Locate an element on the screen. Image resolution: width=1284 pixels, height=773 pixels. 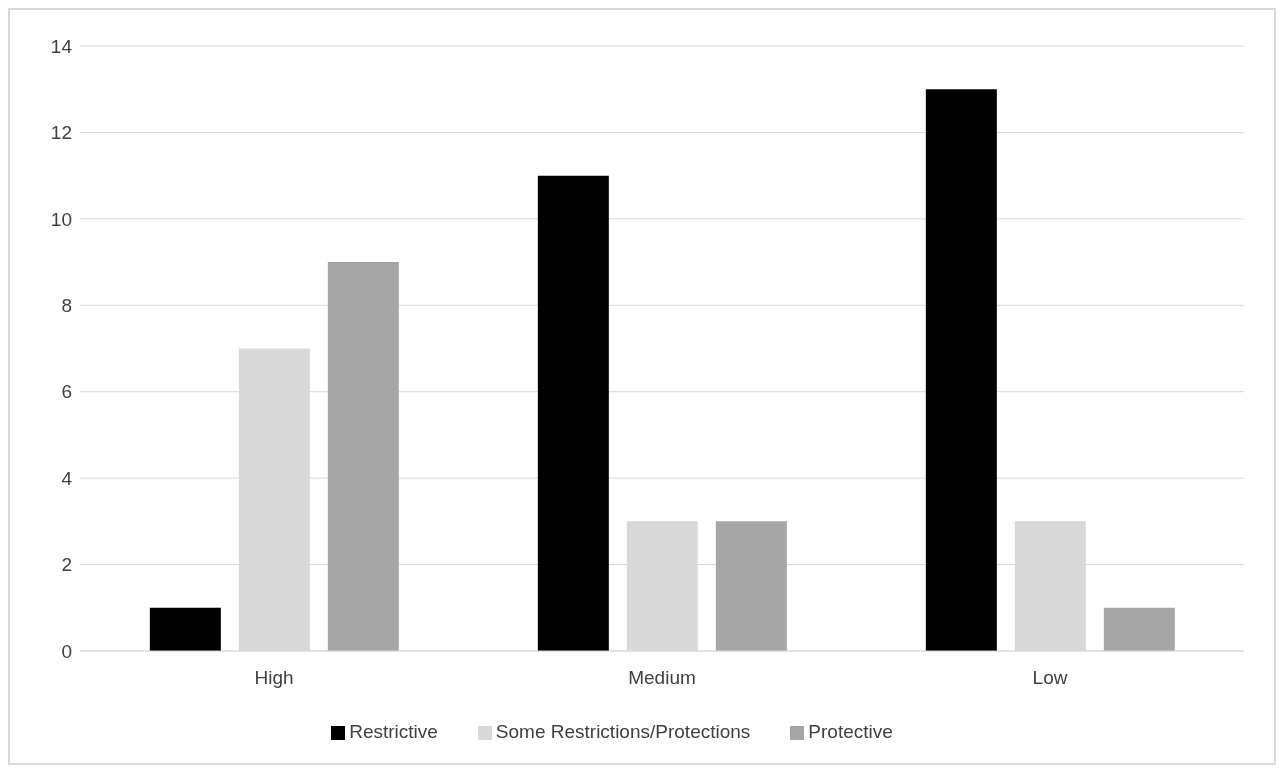
y-tick-label: 4 is located at coordinates (67, 478).